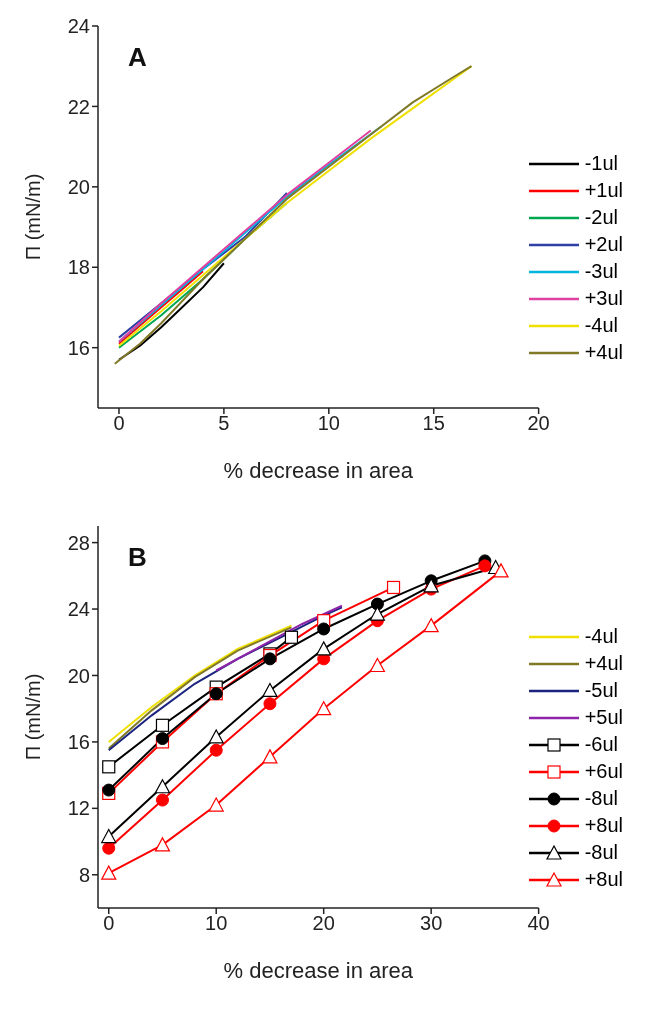  What do you see at coordinates (601, 690) in the screenshot?
I see `legend-label: -5ul` at bounding box center [601, 690].